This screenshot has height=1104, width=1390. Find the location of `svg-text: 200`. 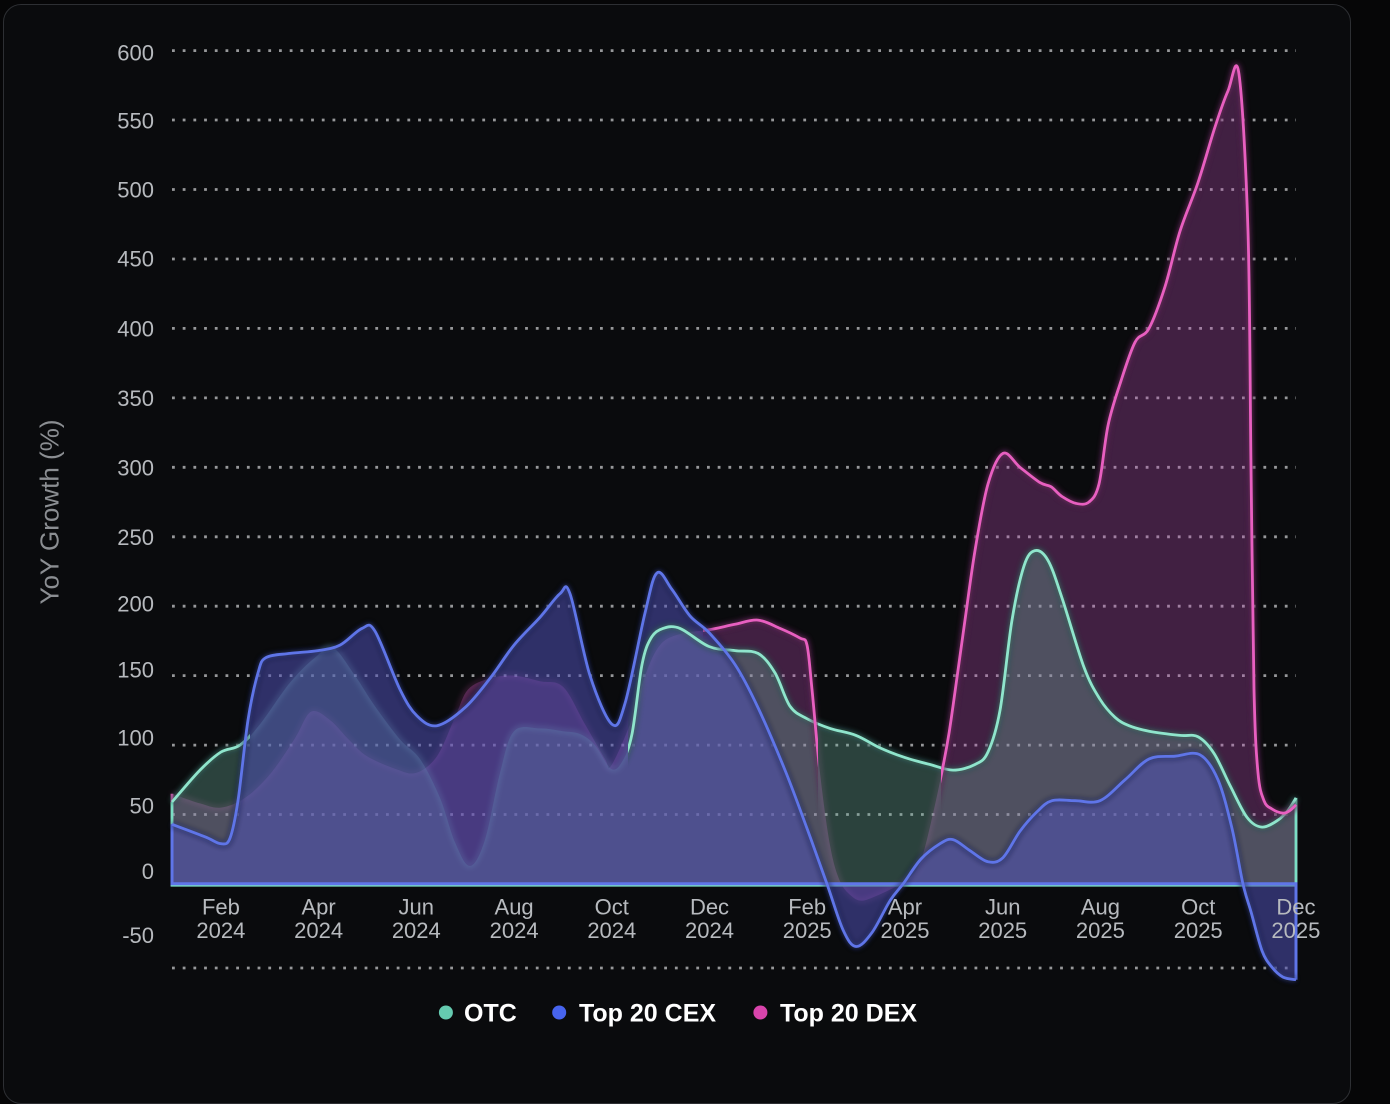

svg-text: 200 is located at coordinates (135, 604).